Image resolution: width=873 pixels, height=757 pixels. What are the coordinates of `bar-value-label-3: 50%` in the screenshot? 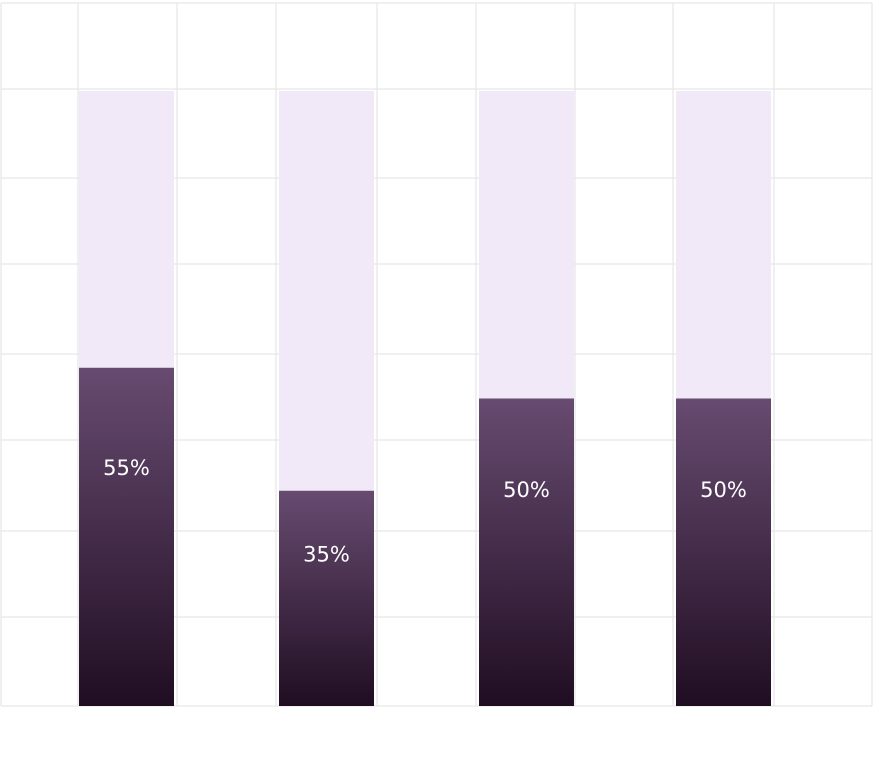 It's located at (526, 490).